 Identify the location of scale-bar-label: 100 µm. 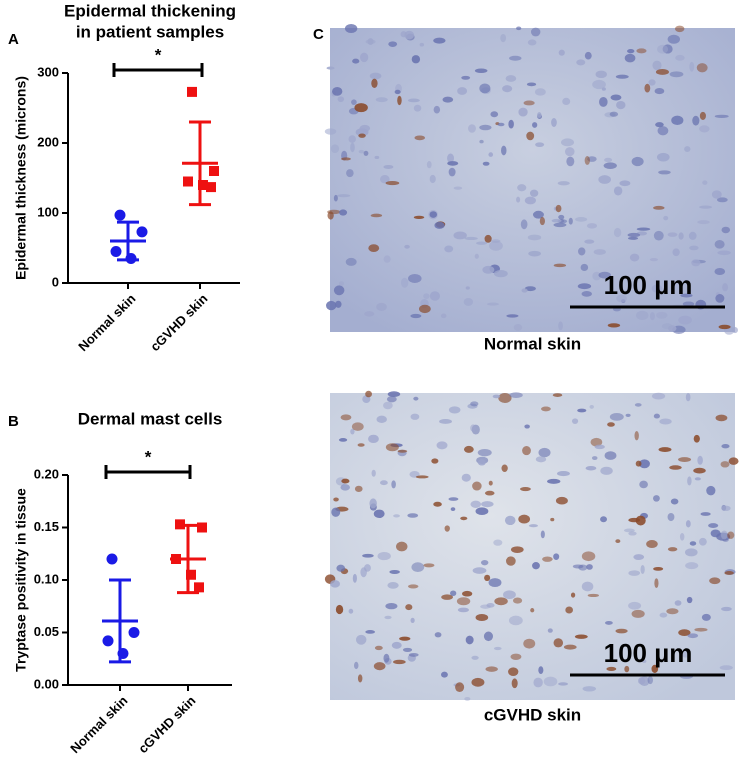
(648, 285).